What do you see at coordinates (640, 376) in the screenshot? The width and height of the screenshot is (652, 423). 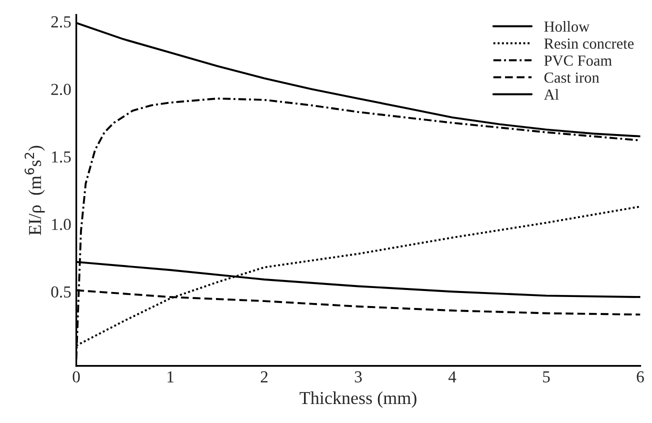 I see `x-tick-label: 6` at bounding box center [640, 376].